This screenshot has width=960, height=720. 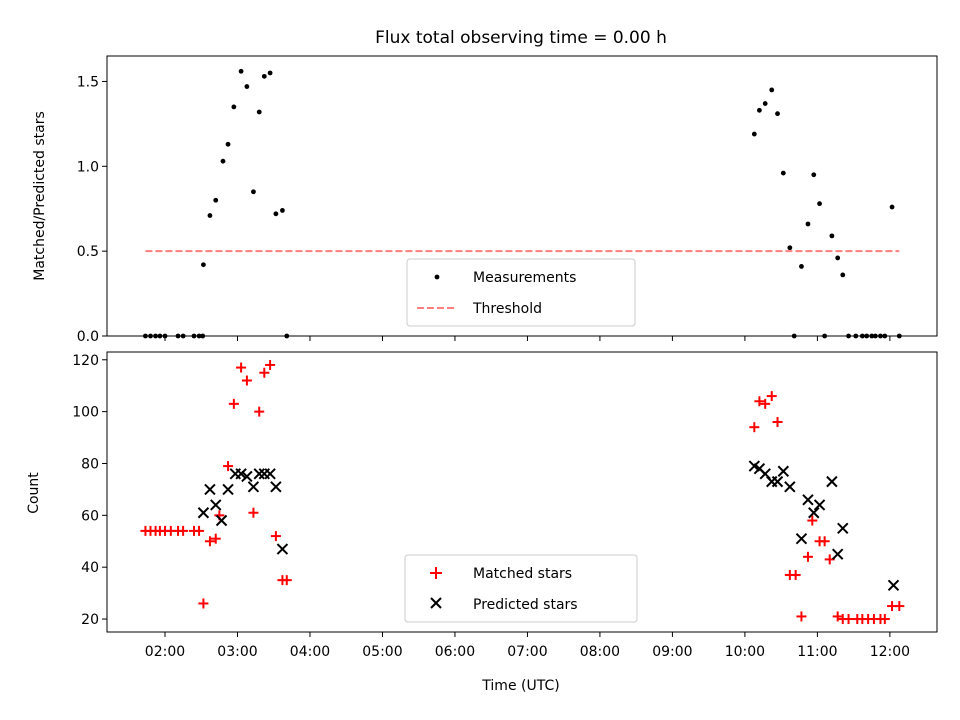 What do you see at coordinates (90, 464) in the screenshot?
I see `y-tick-label: 80` at bounding box center [90, 464].